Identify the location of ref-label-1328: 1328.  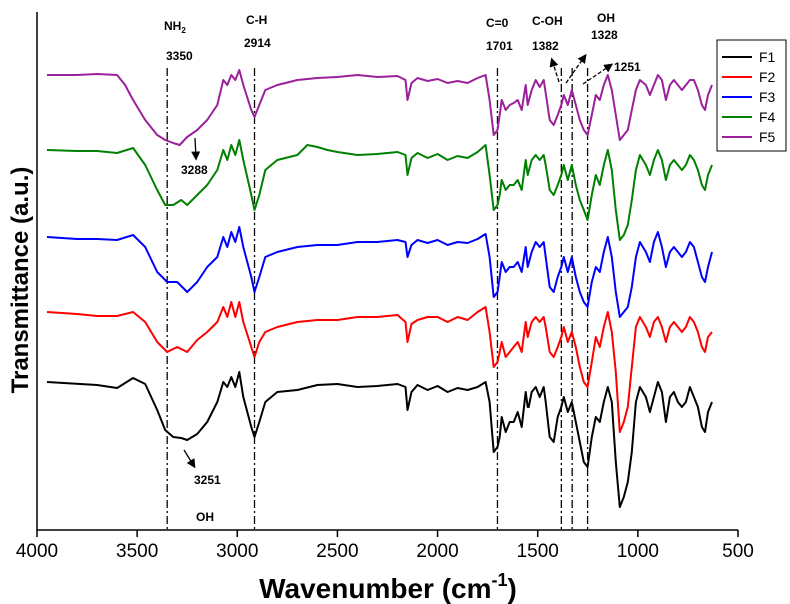
(604, 35).